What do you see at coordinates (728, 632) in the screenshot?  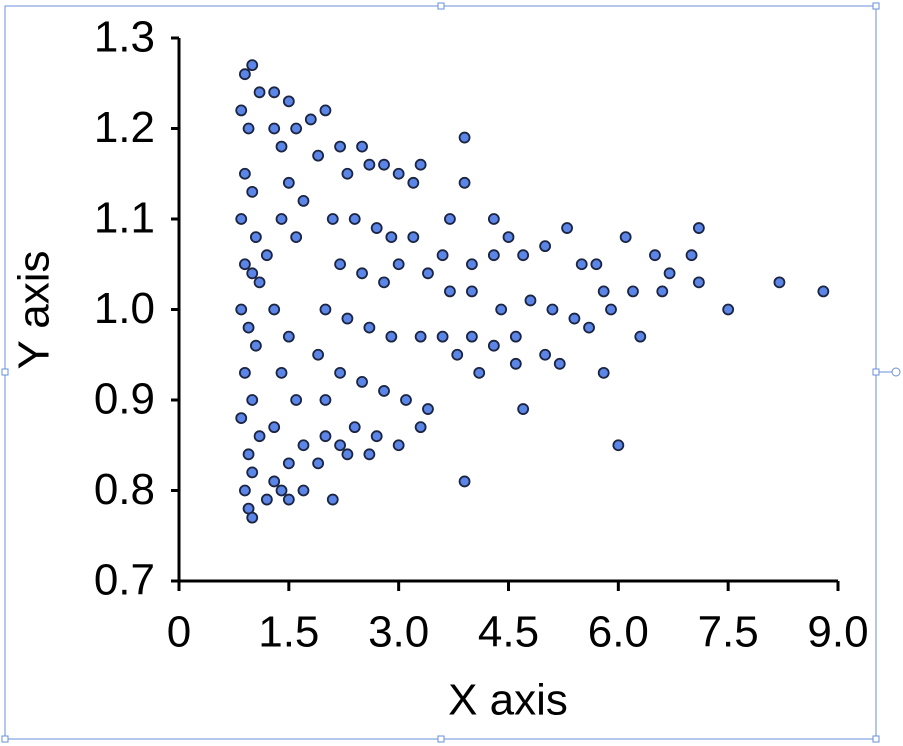 I see `x-tick-label: 7.5` at bounding box center [728, 632].